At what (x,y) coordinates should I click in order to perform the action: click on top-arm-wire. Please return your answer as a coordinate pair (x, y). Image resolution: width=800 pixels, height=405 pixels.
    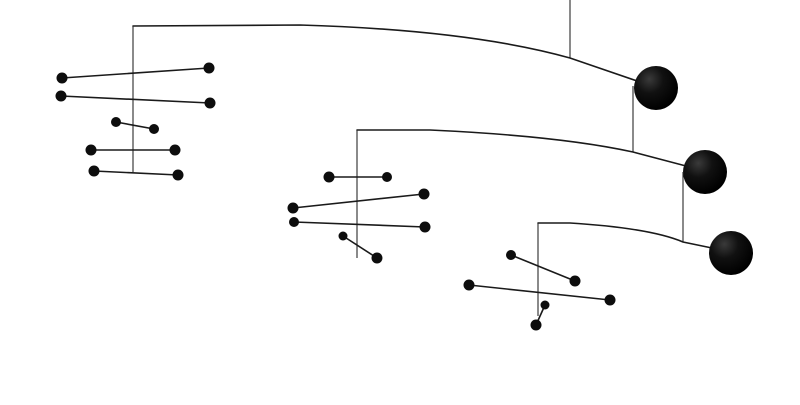
    Looking at the image, I should click on (386, 53).